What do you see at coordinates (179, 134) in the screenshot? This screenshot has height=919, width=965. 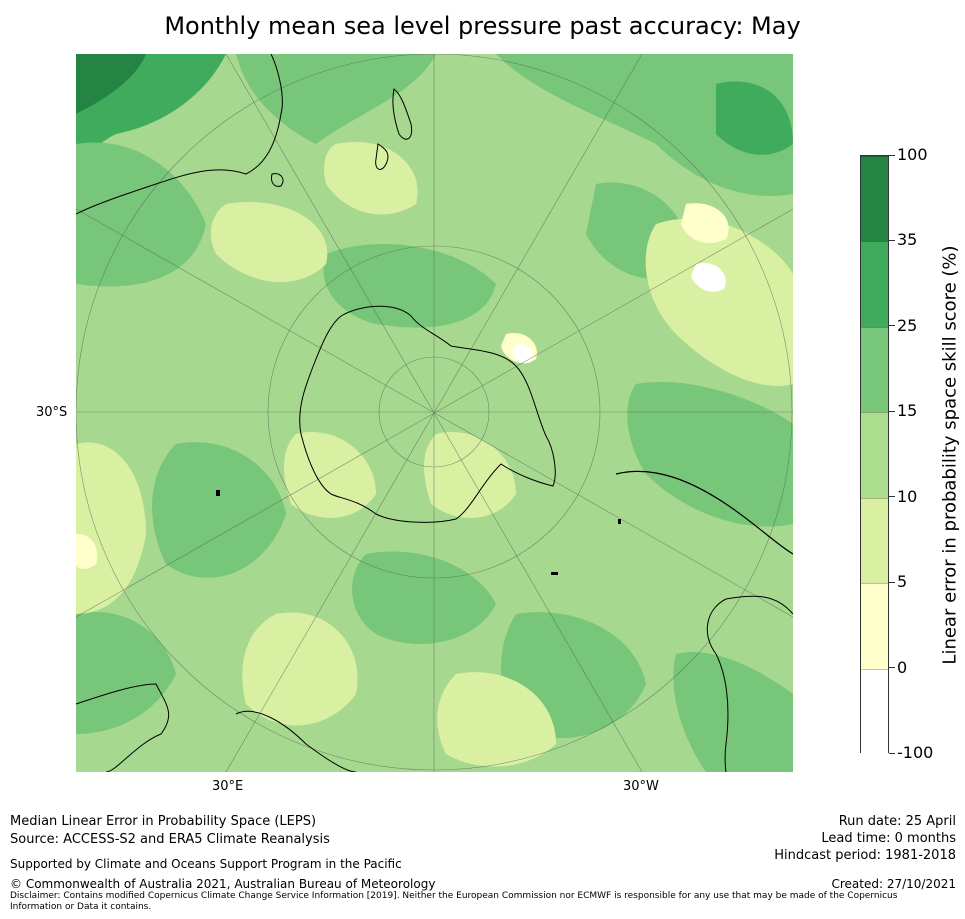 I see `australia-outline` at bounding box center [179, 134].